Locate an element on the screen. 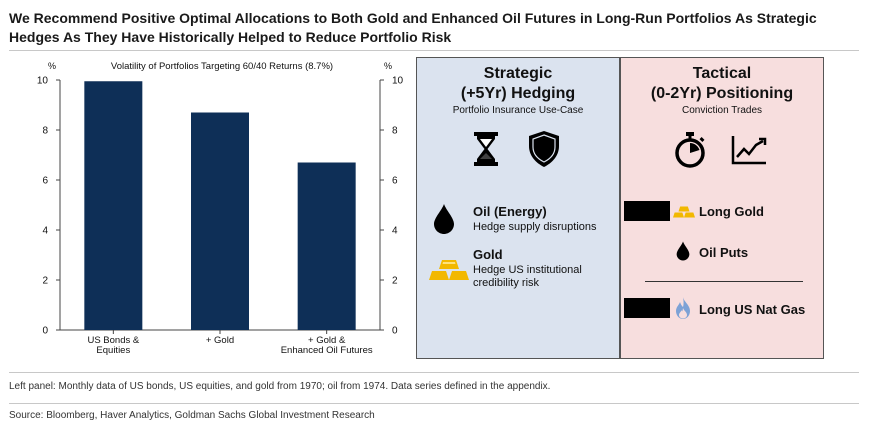 This screenshot has width=874, height=427. x-tick-label: + Gold is located at coordinates (220, 340).